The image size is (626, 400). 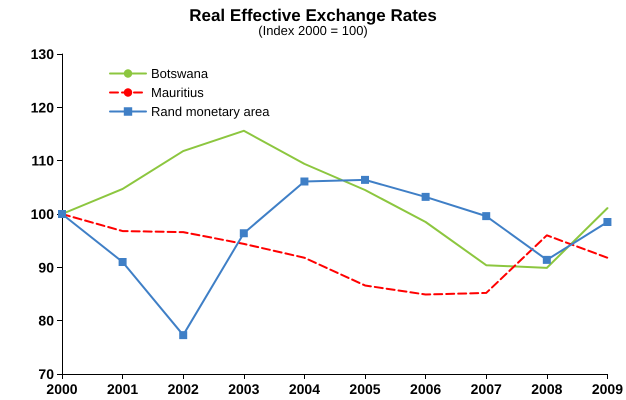 What do you see at coordinates (46, 374) in the screenshot?
I see `y-tick-label: 70` at bounding box center [46, 374].